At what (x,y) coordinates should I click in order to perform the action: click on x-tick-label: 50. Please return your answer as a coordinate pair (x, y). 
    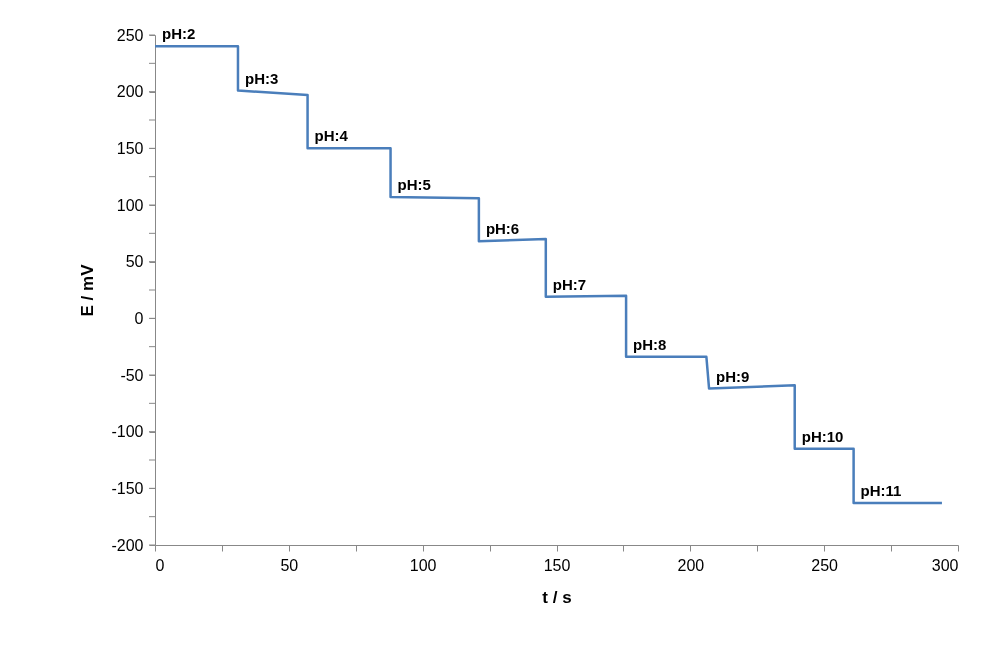
    Looking at the image, I should click on (289, 565).